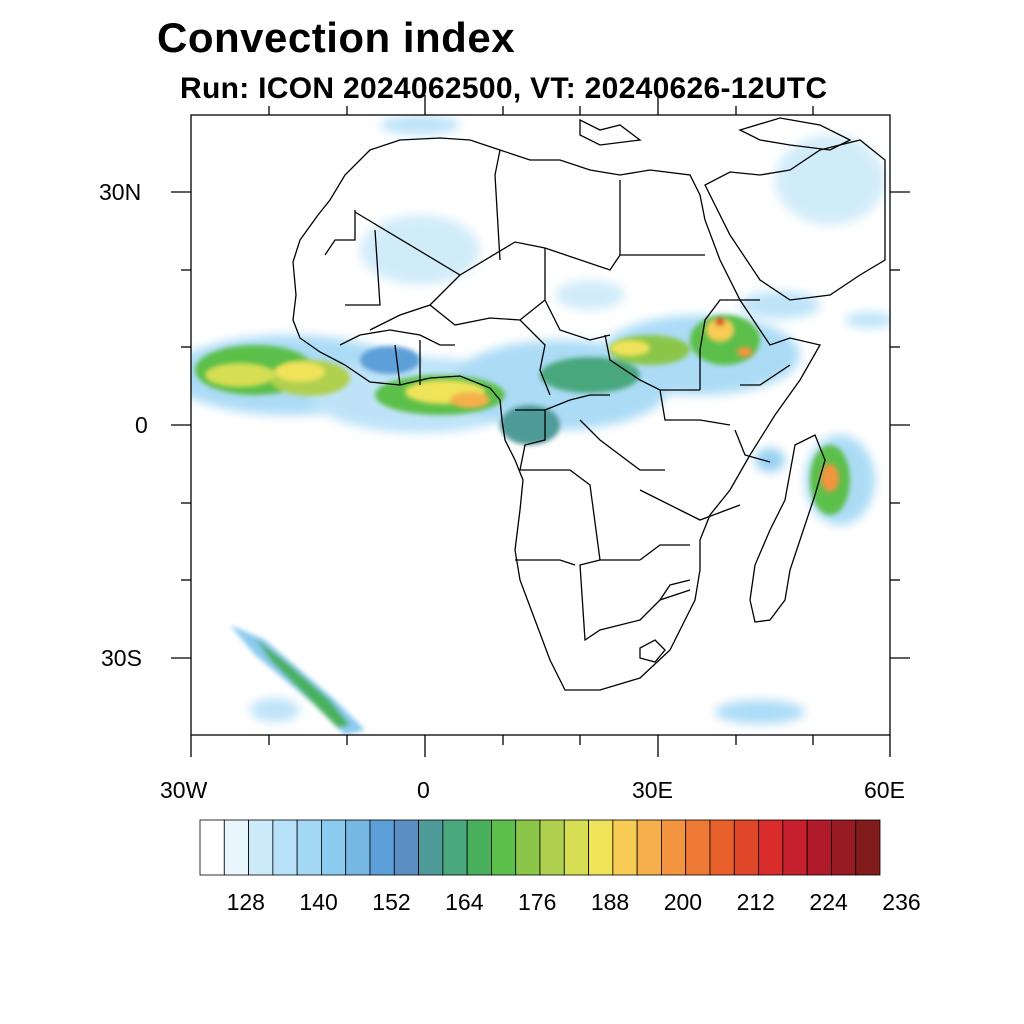 The image size is (1024, 1024). Describe the element at coordinates (120, 192) in the screenshot. I see `lat-label-30n: 30N` at that location.